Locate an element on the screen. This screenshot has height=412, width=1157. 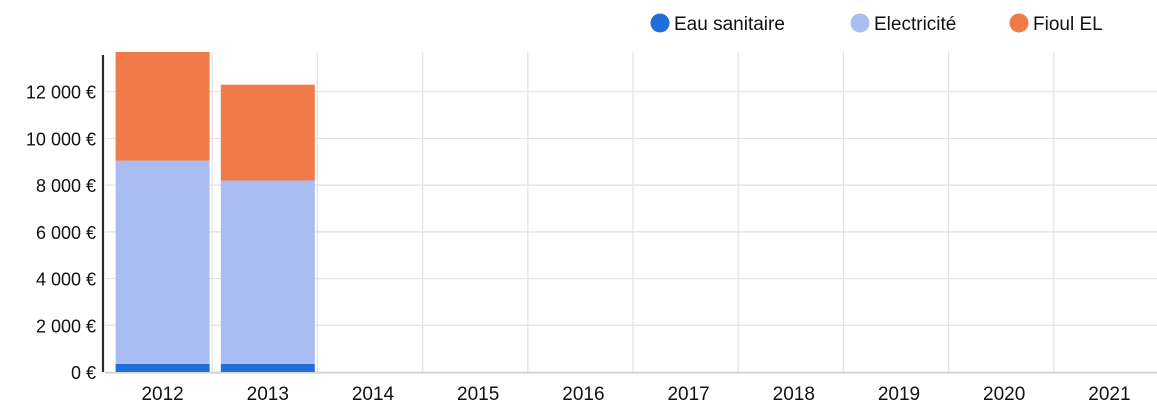
legend: Eau sanitaire Electricité Fioul EL is located at coordinates (876, 24).